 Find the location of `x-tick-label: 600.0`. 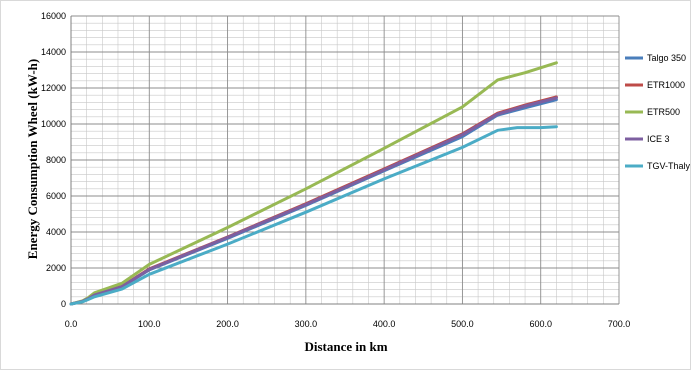

x-tick-label: 600.0 is located at coordinates (540, 324).